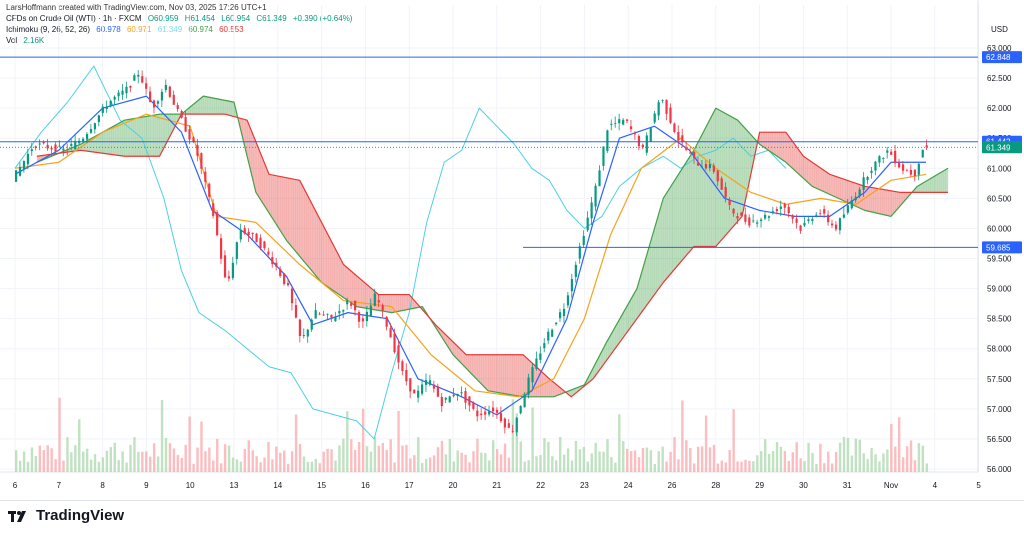 This screenshot has height=533, width=1024. Describe the element at coordinates (12, 40) in the screenshot. I see `volume-label: Vol` at that location.